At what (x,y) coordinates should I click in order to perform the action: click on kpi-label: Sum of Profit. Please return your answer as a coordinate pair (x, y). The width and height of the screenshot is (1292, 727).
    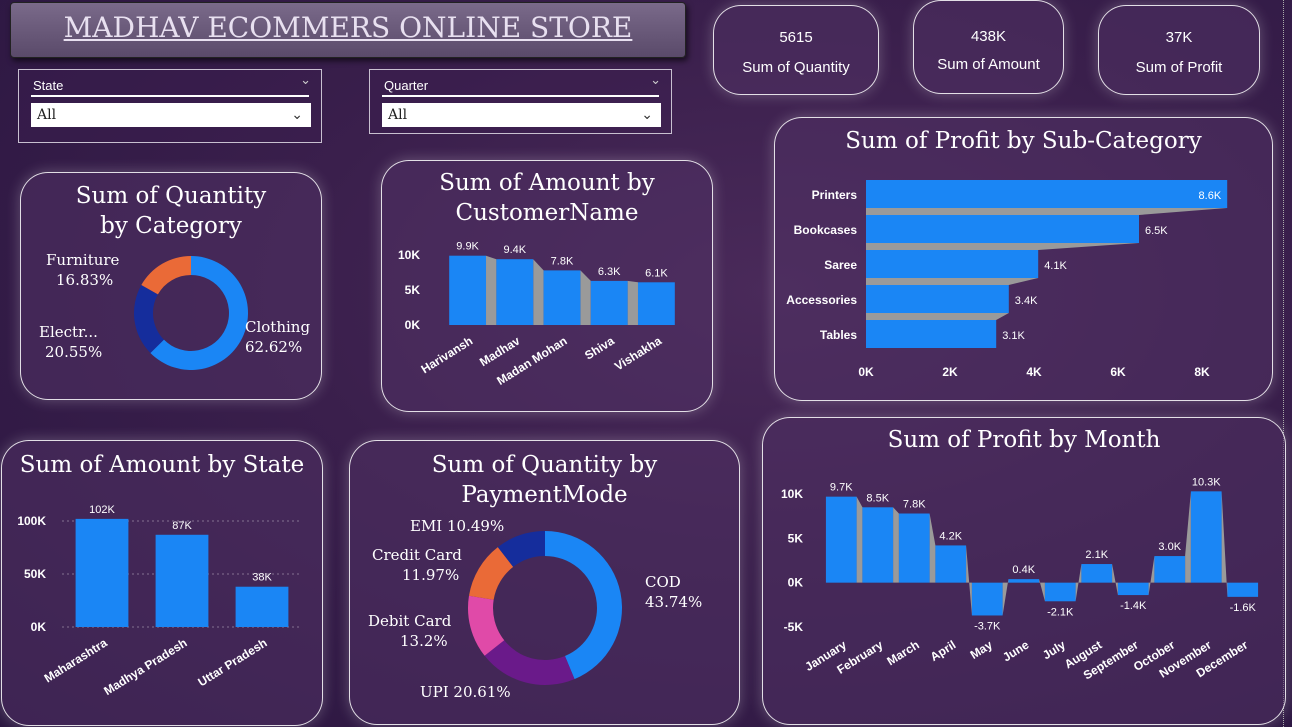
    Looking at the image, I should click on (1179, 67).